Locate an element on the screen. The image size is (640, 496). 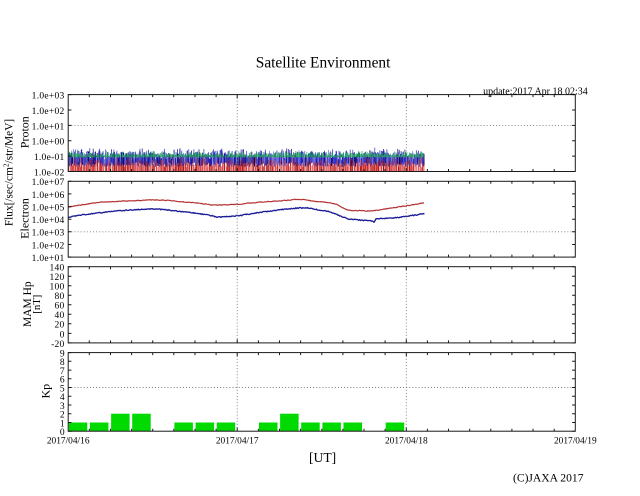
svg-text: 4 is located at coordinates (62, 398).